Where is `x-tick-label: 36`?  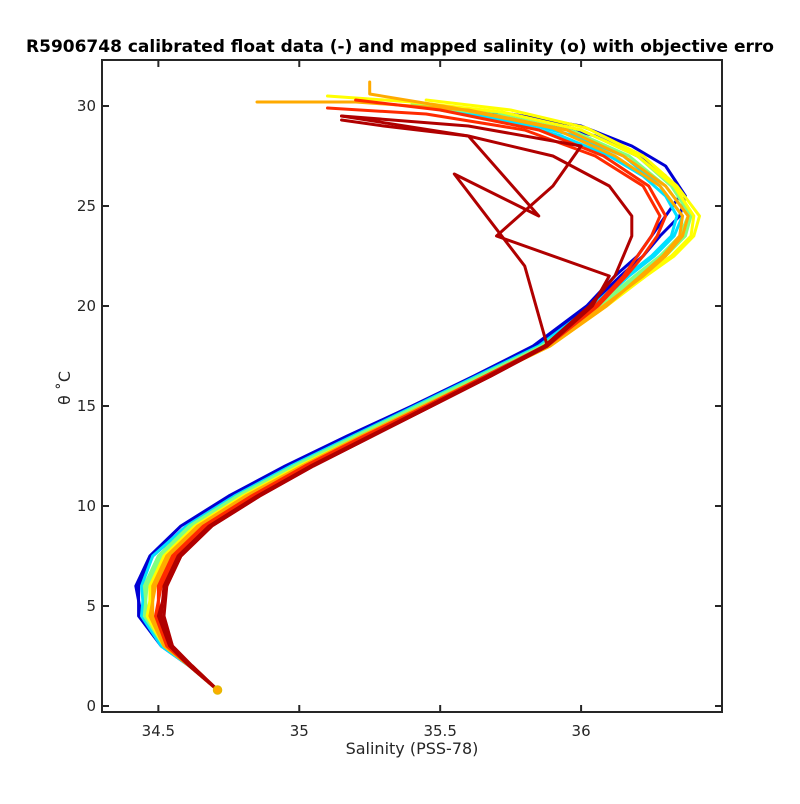 x-tick-label: 36 is located at coordinates (581, 731).